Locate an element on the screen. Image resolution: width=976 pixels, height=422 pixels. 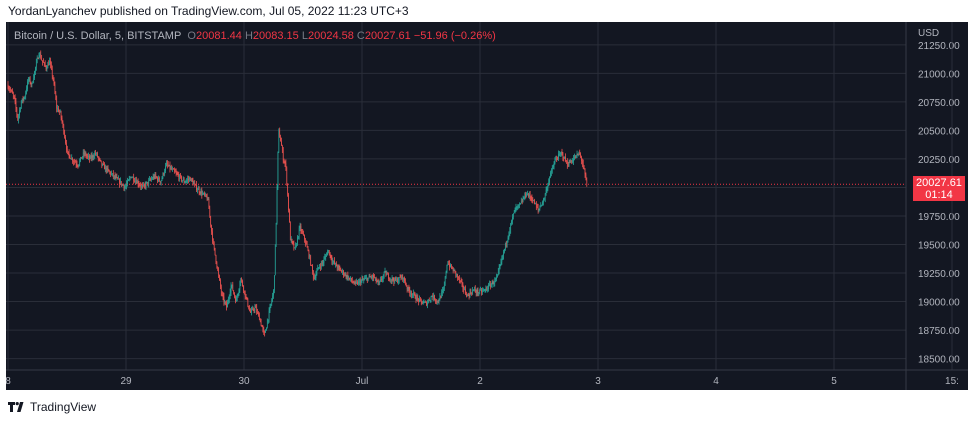
tradingview-brand: TradingView is located at coordinates (52, 407).